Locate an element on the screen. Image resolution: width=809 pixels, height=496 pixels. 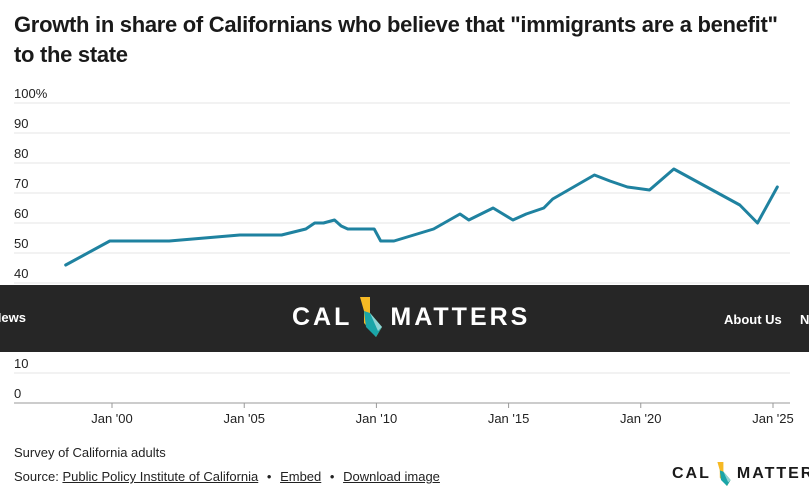
x-tick-label: Jan '25 is located at coordinates (773, 418).